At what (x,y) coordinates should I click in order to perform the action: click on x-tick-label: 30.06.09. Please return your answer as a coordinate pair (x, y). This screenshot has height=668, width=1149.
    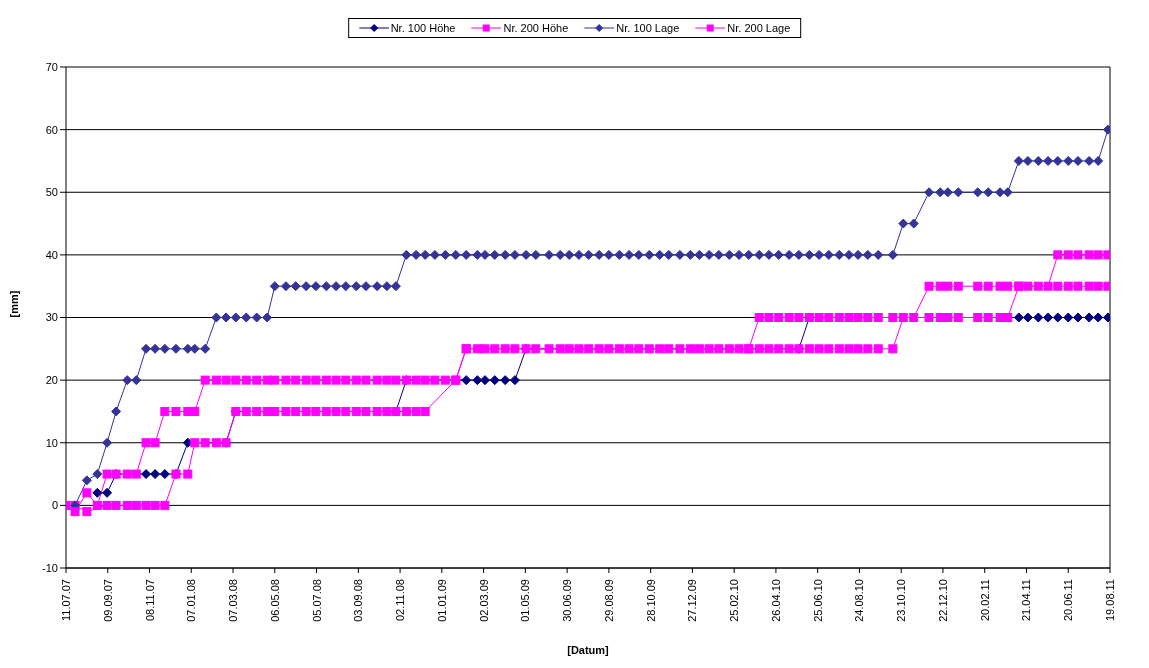
    Looking at the image, I should click on (567, 600).